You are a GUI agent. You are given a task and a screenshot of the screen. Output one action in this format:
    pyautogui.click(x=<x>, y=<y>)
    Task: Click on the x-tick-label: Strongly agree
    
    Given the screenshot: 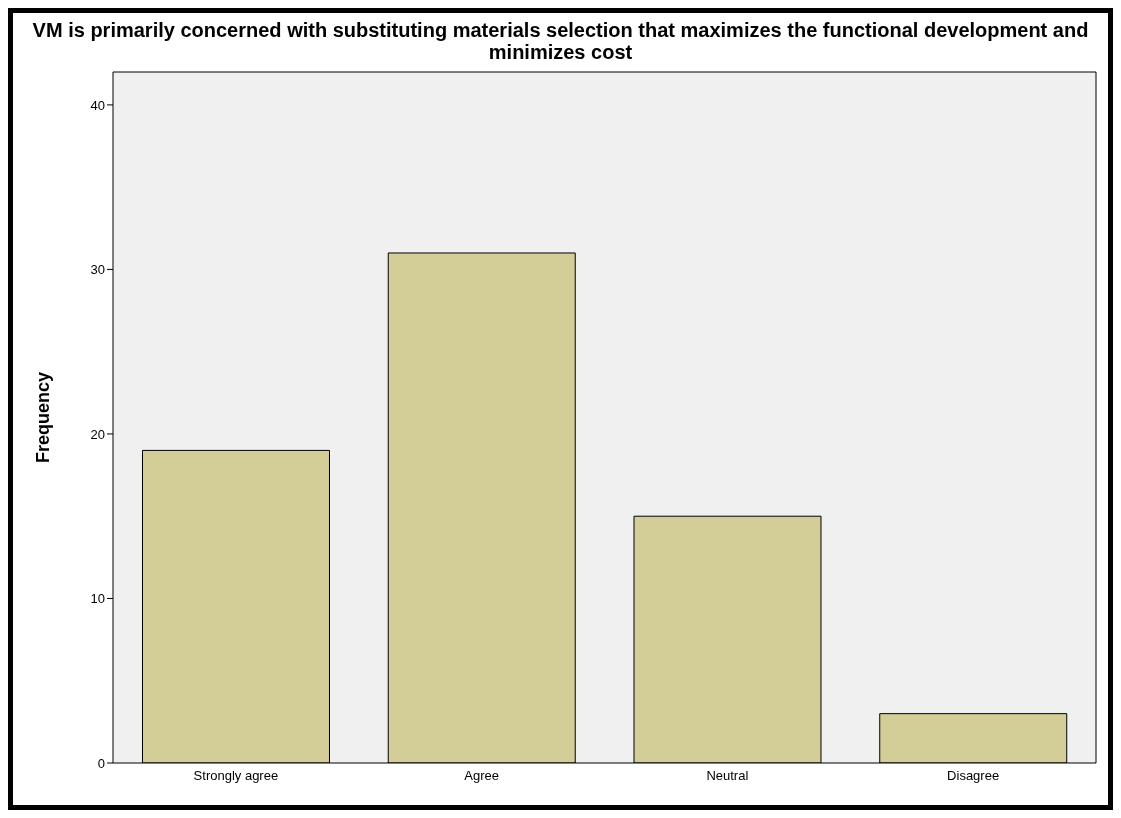 What is the action you would take?
    pyautogui.click(x=236, y=776)
    